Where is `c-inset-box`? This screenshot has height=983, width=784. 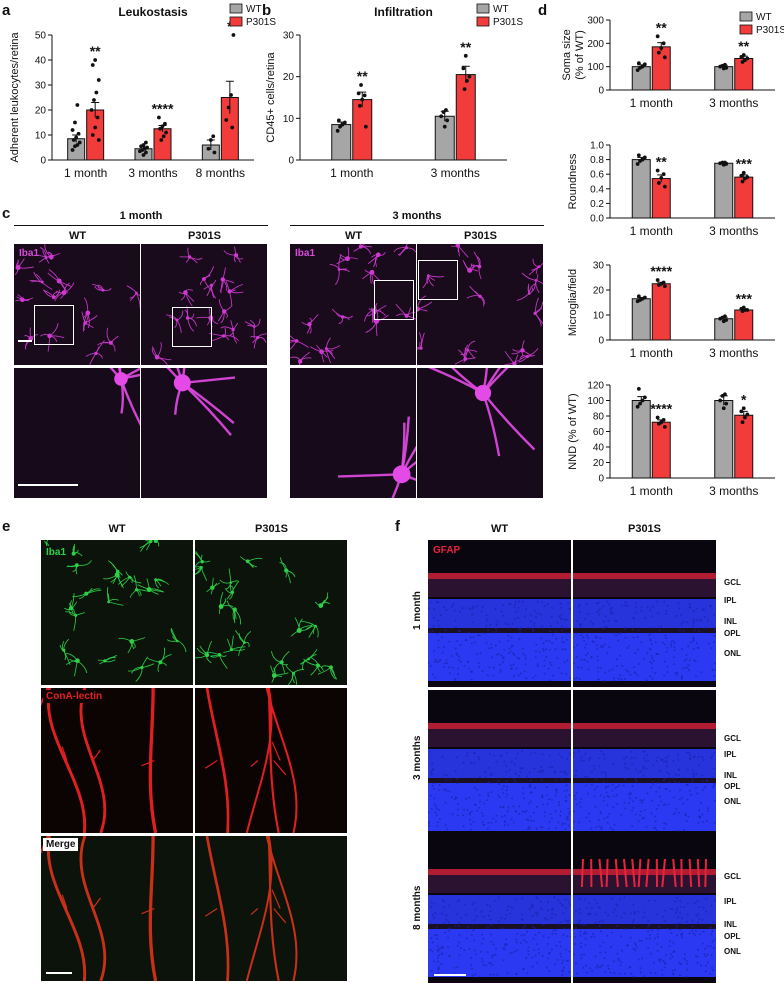 c-inset-box is located at coordinates (438, 280).